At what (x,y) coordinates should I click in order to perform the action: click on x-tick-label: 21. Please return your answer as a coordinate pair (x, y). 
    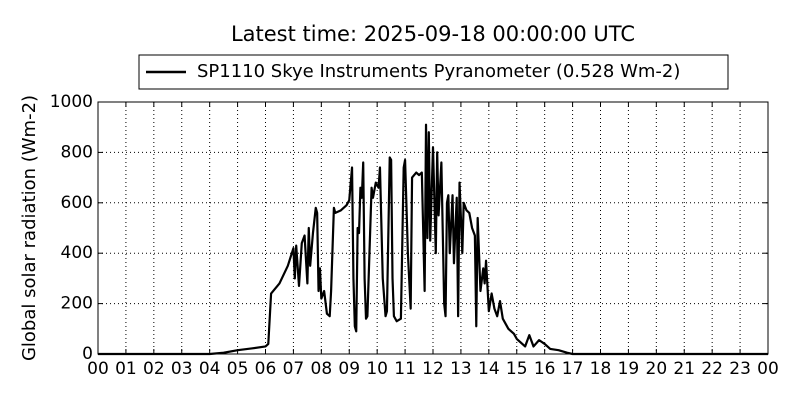
    Looking at the image, I should click on (684, 369).